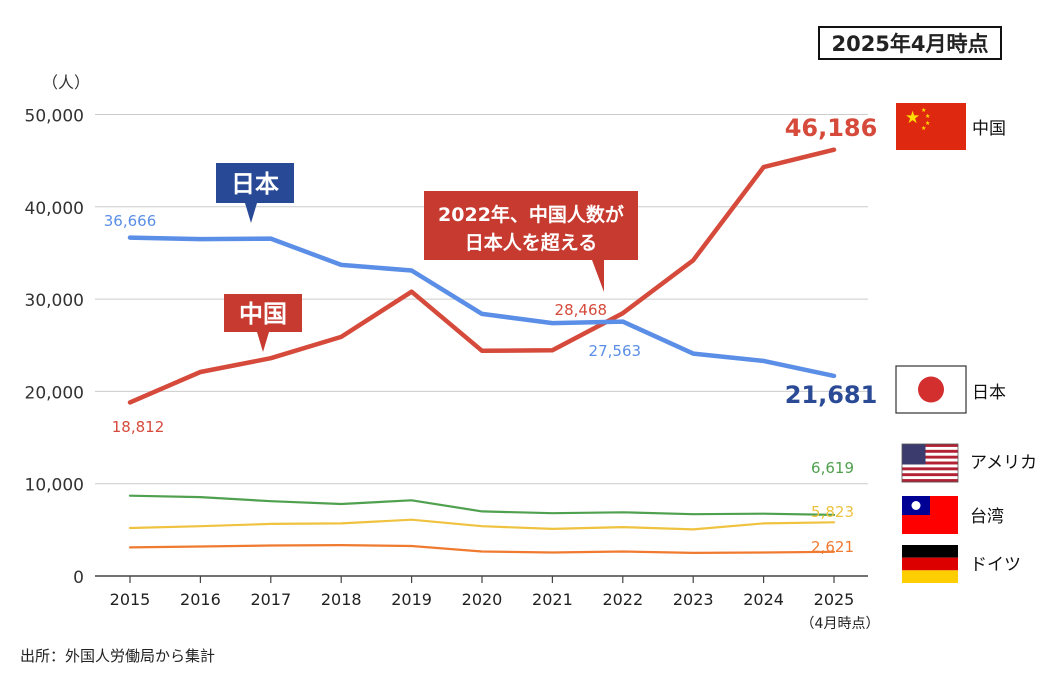 Image resolution: width=1060 pixels, height=695 pixels. What do you see at coordinates (832, 468) in the screenshot?
I see `data-label-usa: 6,619` at bounding box center [832, 468].